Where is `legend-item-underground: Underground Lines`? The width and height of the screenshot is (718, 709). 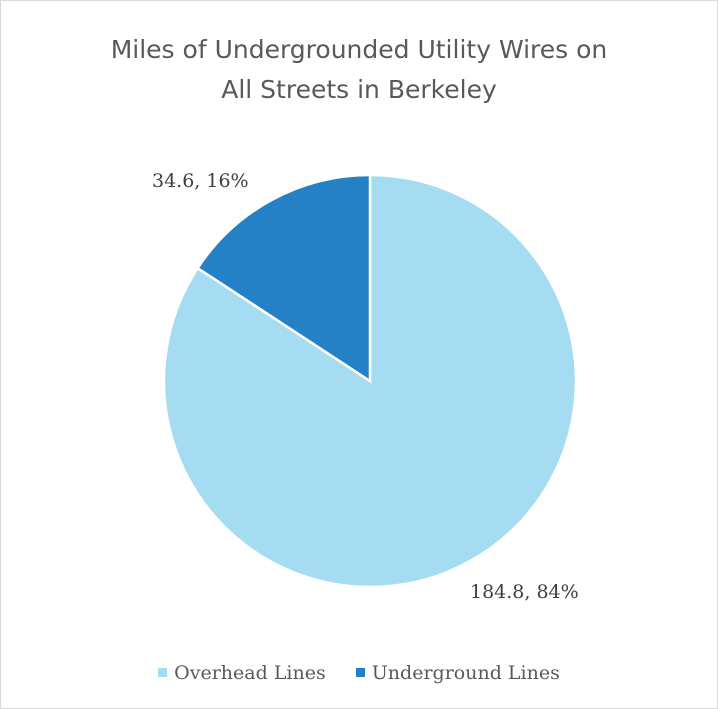 legend-item-underground: Underground Lines is located at coordinates (457, 672).